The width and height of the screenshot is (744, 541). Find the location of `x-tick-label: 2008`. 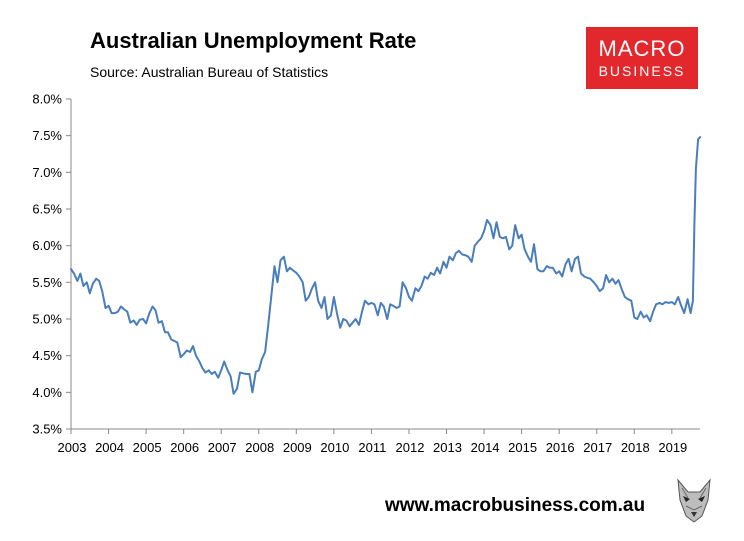

x-tick-label: 2008 is located at coordinates (259, 447).